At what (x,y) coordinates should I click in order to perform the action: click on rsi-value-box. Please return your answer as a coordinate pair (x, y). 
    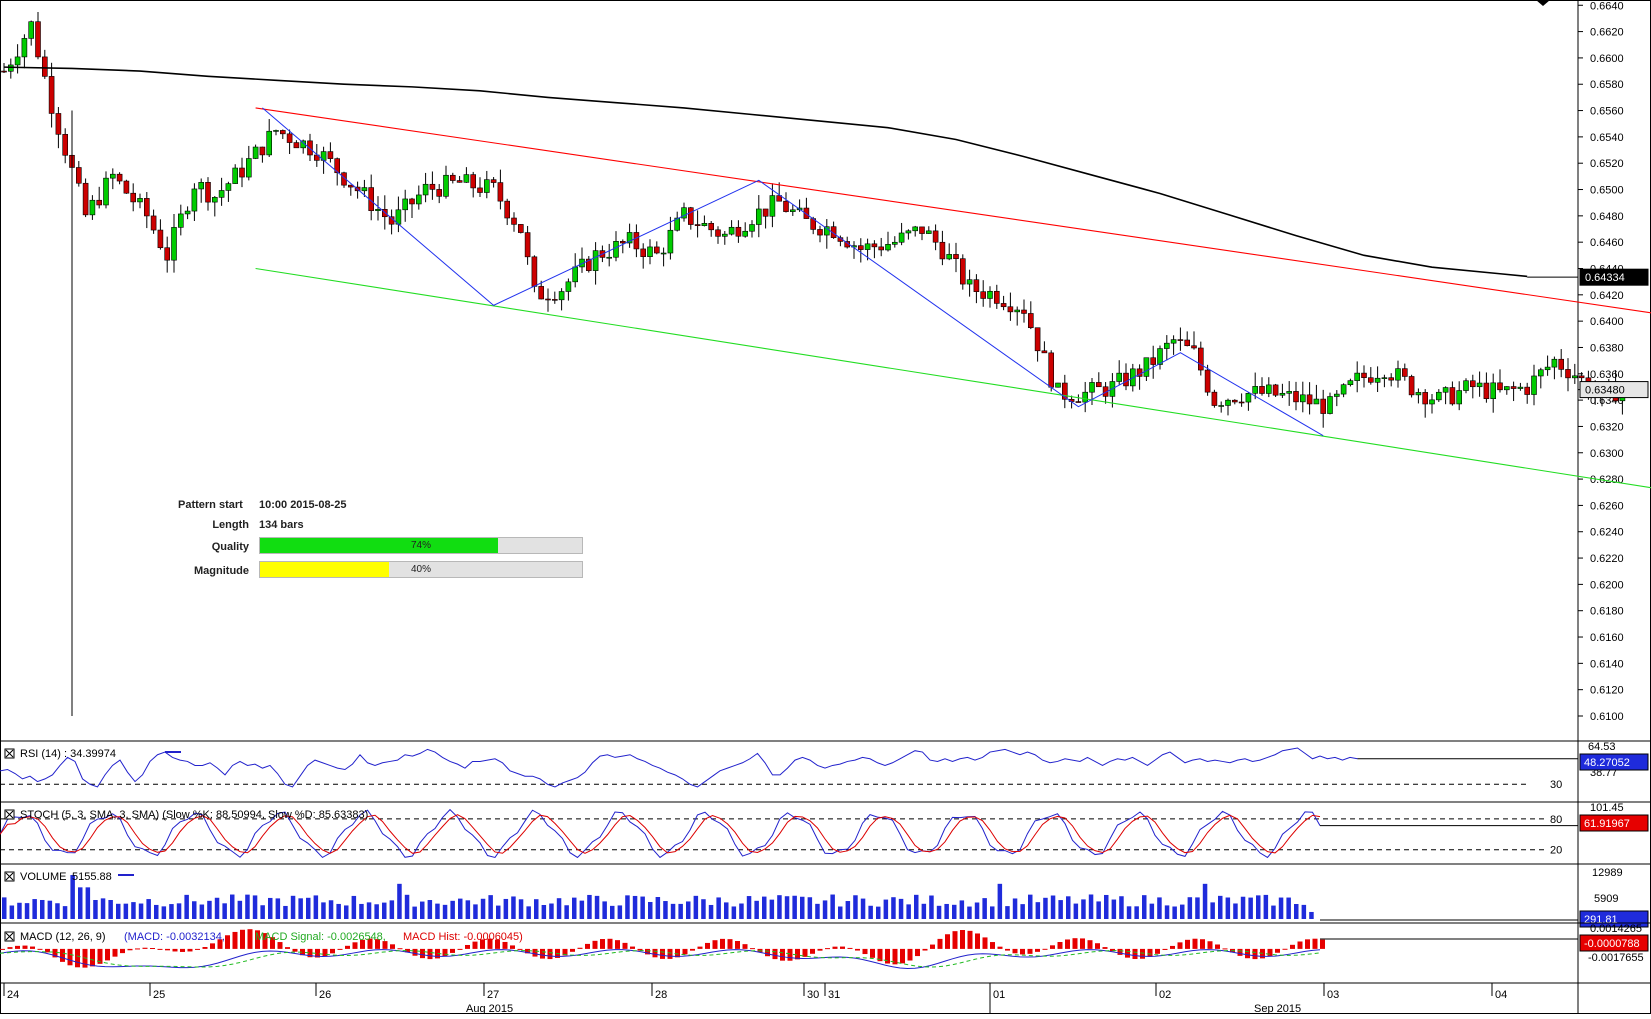
    Looking at the image, I should click on (1614, 762).